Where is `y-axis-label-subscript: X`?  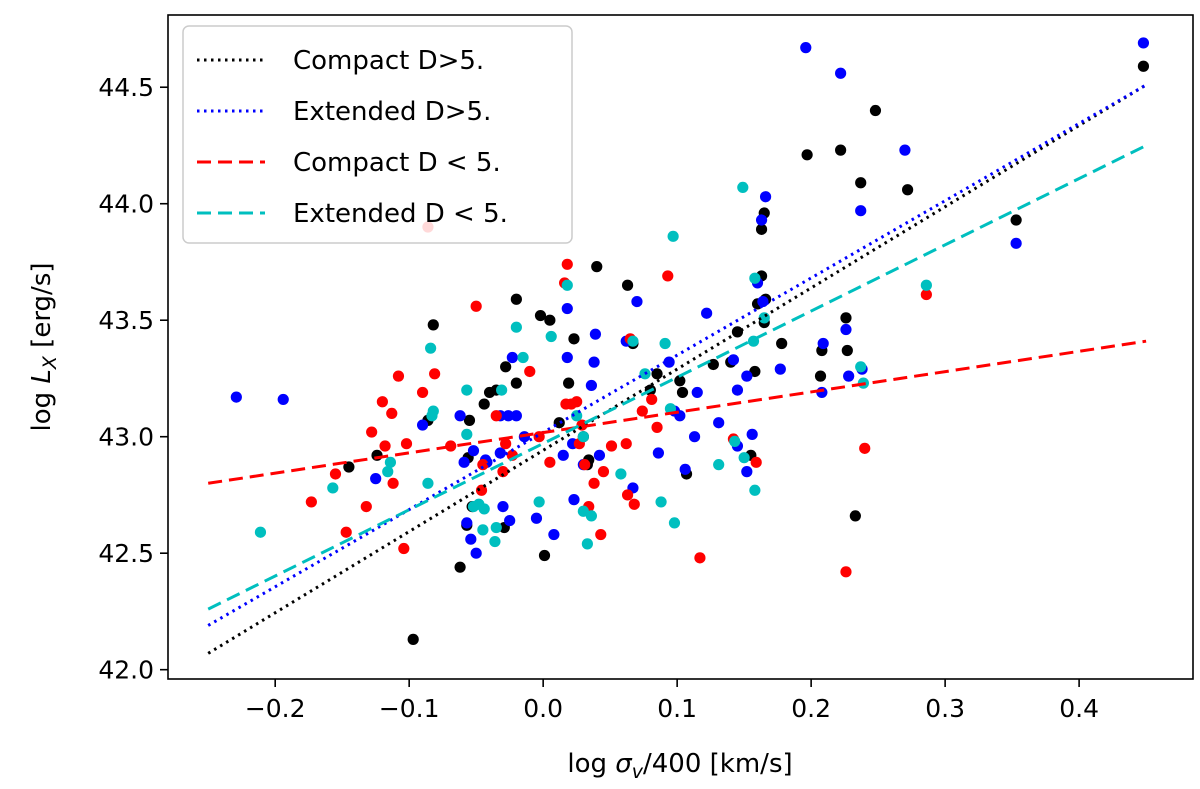
y-axis-label-subscript: X is located at coordinates (50, 362).